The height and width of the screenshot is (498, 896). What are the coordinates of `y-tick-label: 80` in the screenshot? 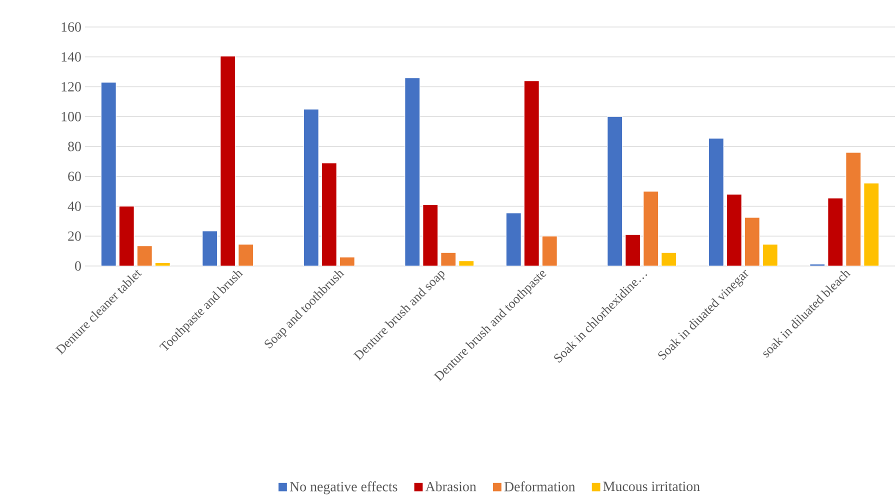 It's located at (74, 147).